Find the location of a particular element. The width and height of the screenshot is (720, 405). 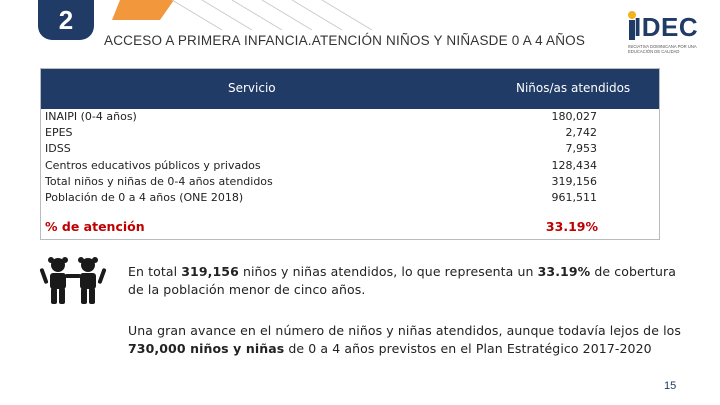

children-icon is located at coordinates (73, 280).